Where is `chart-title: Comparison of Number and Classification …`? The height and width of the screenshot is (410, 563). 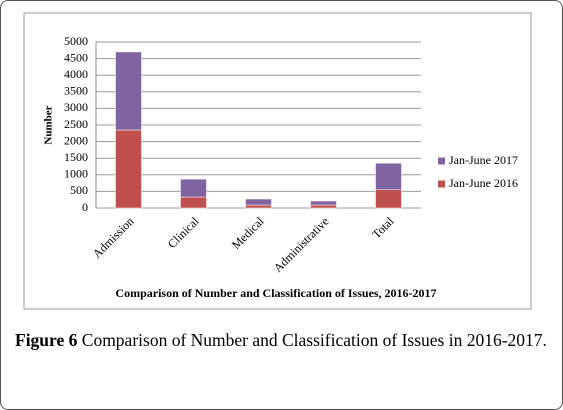
chart-title: Comparison of Number and Classification … is located at coordinates (275, 293).